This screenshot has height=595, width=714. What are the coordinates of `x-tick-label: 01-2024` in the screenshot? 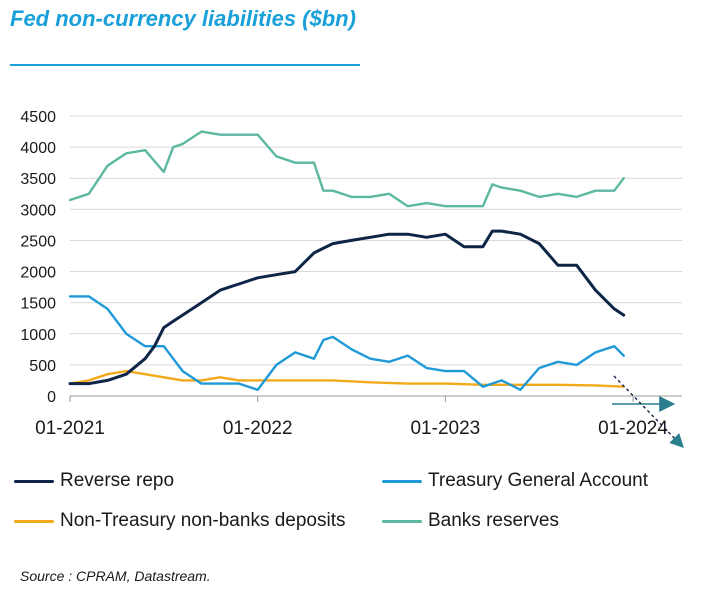 It's located at (633, 428).